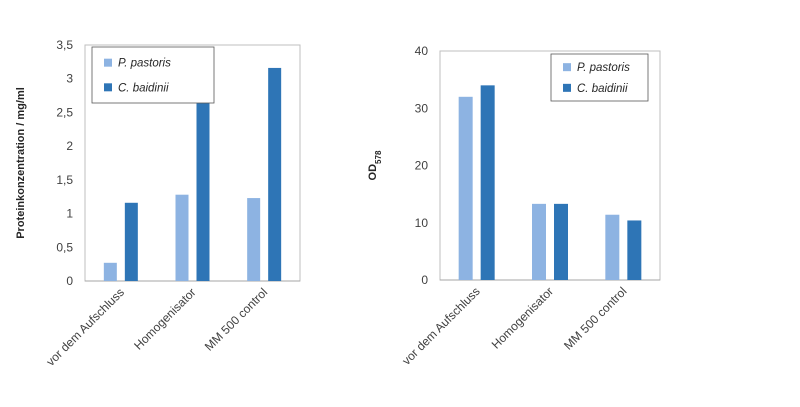 This screenshot has width=800, height=407. What do you see at coordinates (144, 64) in the screenshot?
I see `chart1-legend-label: P. pastoris` at bounding box center [144, 64].